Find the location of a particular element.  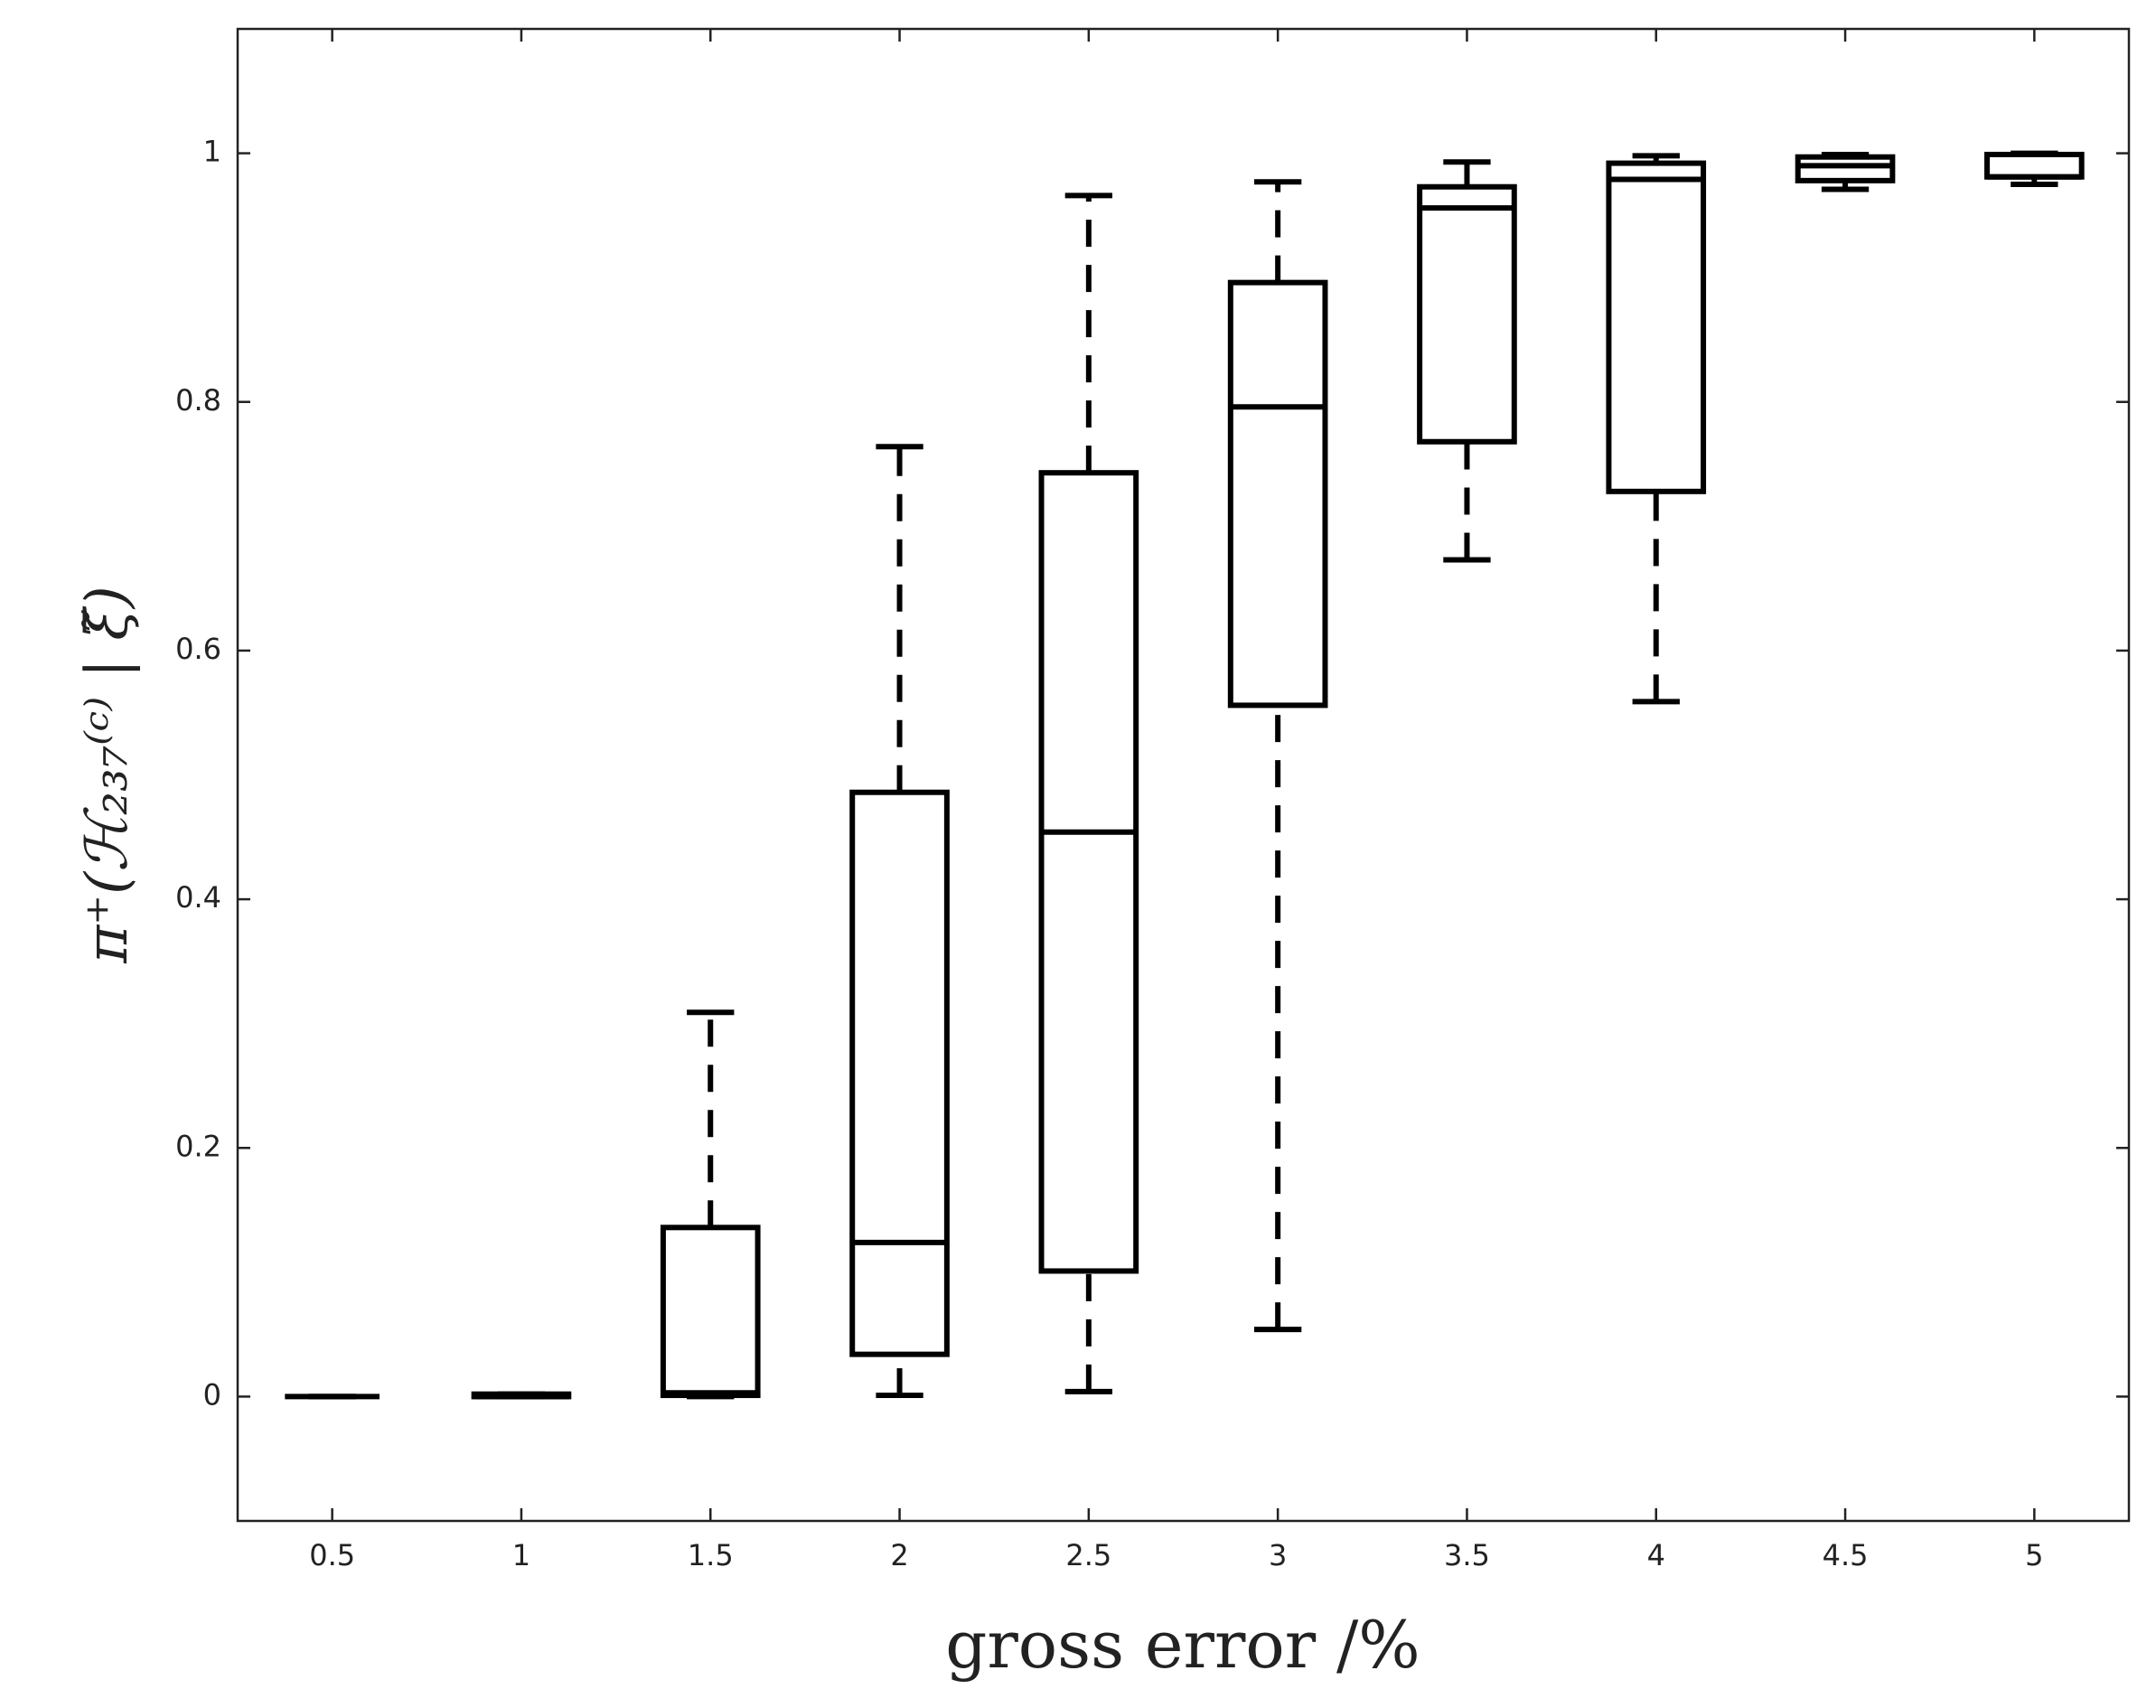

x-tick-label: 5 is located at coordinates (2034, 1555).